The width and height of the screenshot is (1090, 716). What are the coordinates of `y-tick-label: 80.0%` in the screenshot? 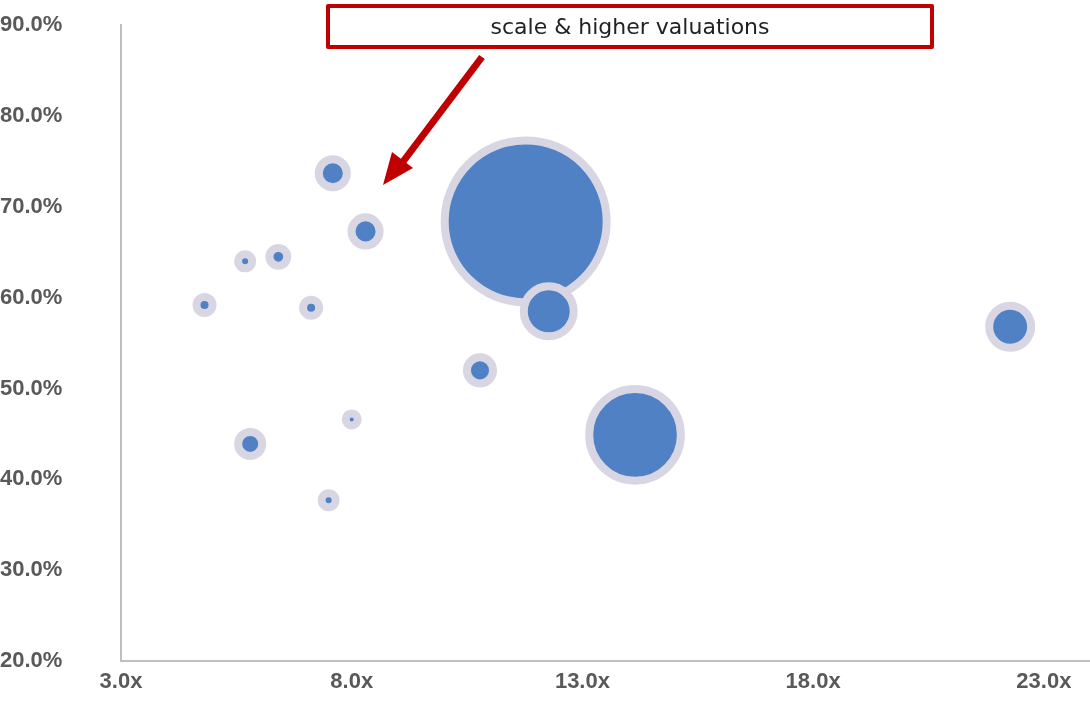 It's located at (31, 115).